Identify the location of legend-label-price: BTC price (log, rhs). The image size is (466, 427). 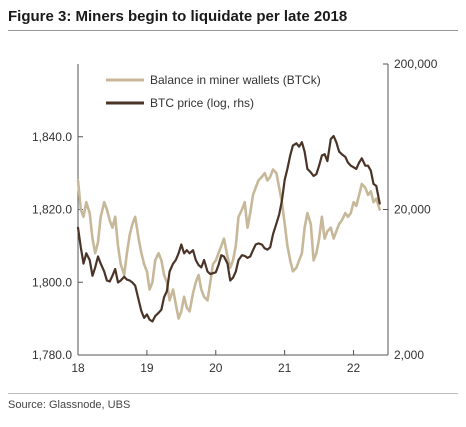
(202, 103).